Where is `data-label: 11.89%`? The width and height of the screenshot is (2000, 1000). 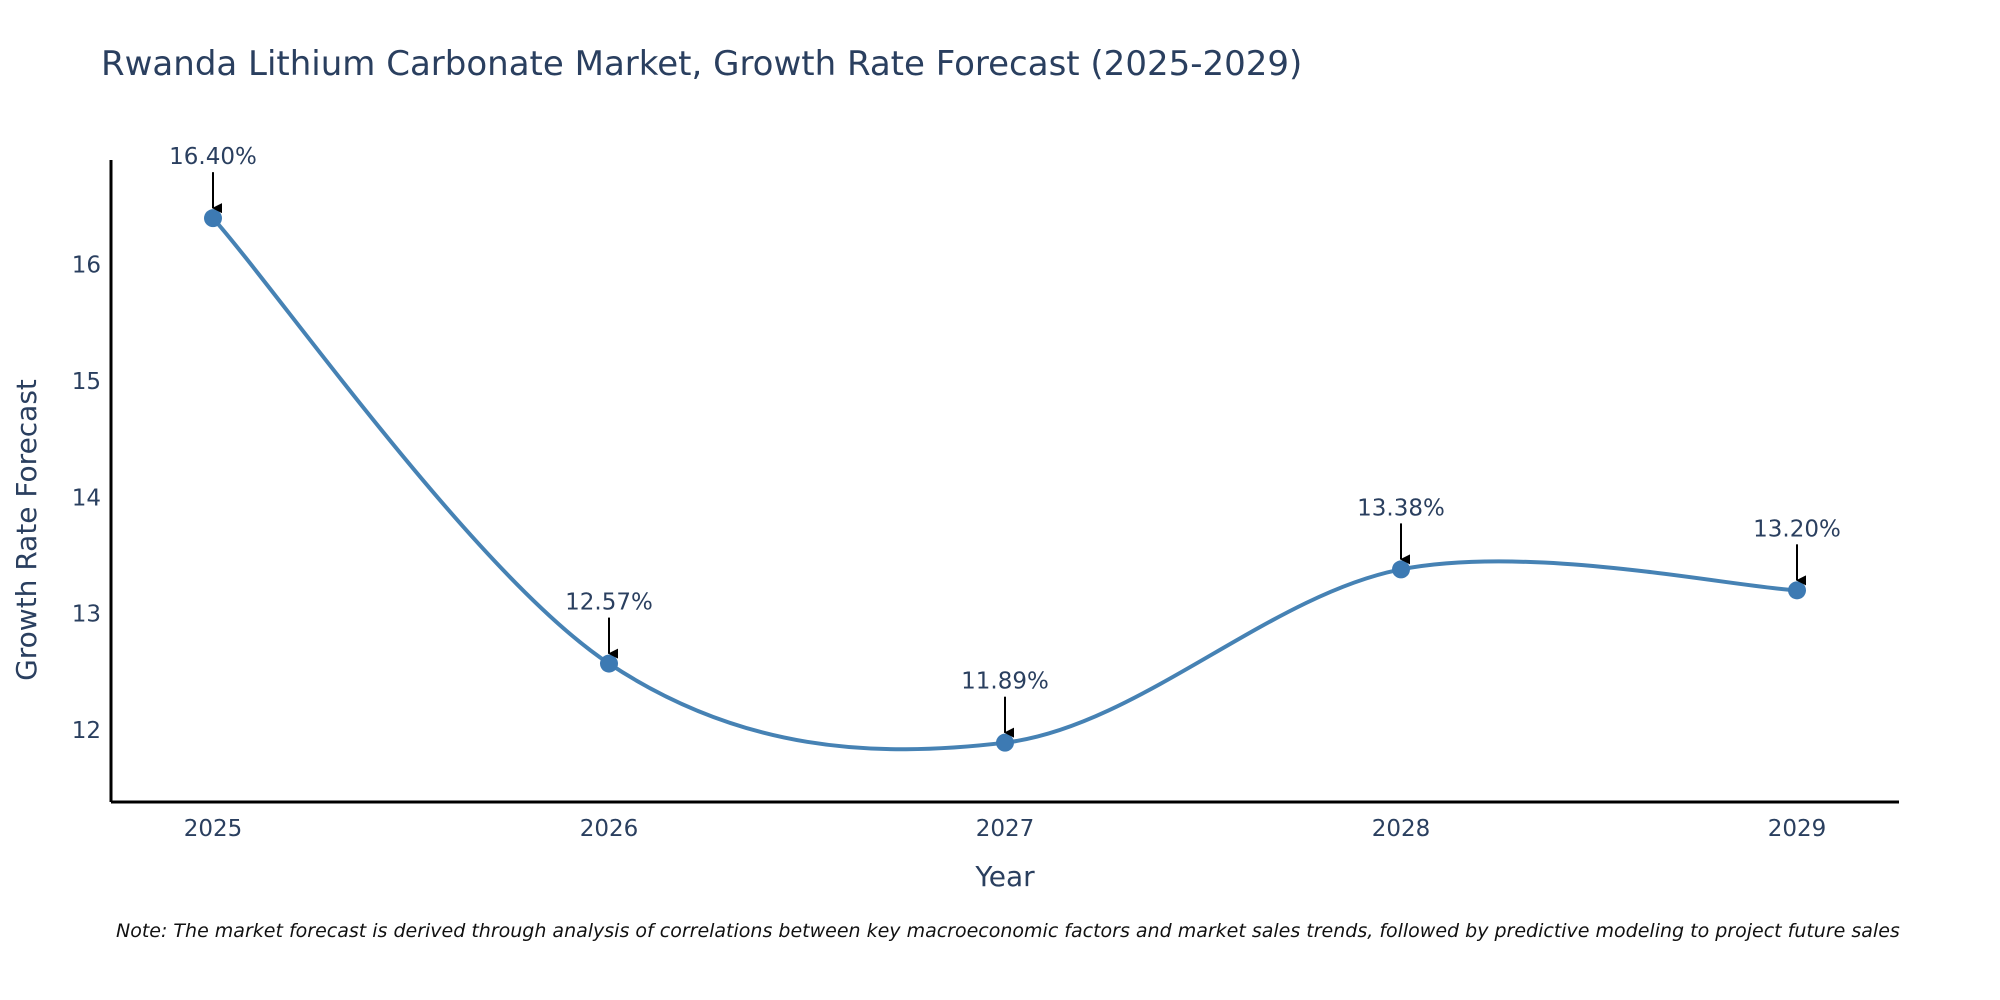
data-label: 11.89% is located at coordinates (1005, 682).